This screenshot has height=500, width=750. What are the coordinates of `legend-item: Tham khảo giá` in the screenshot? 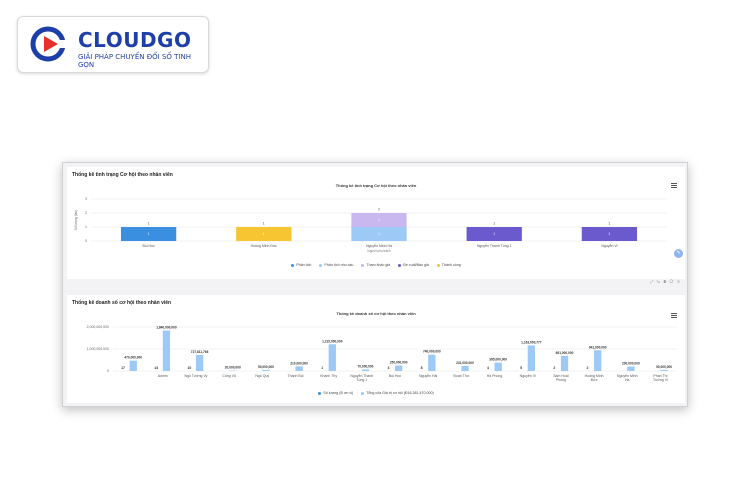 It's located at (375, 265).